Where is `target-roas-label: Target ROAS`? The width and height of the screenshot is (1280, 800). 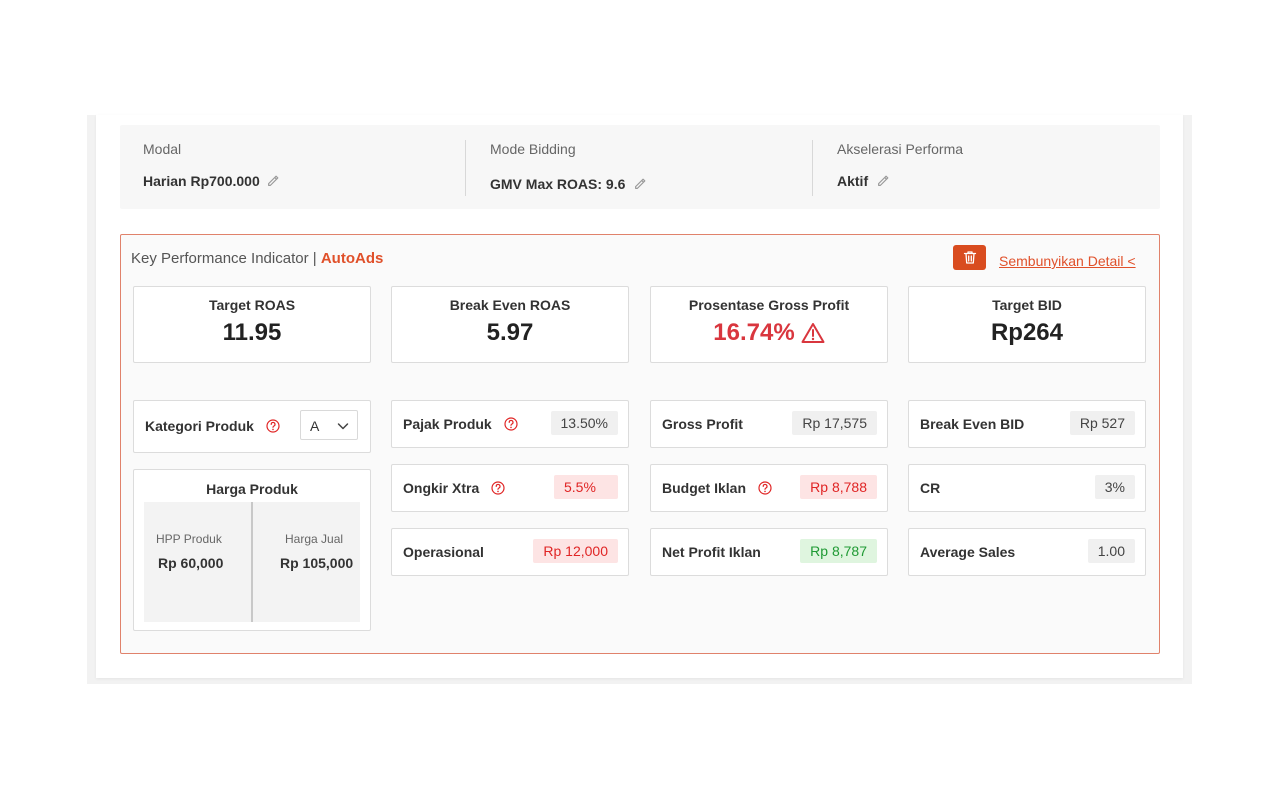
target-roas-label: Target ROAS is located at coordinates (252, 305).